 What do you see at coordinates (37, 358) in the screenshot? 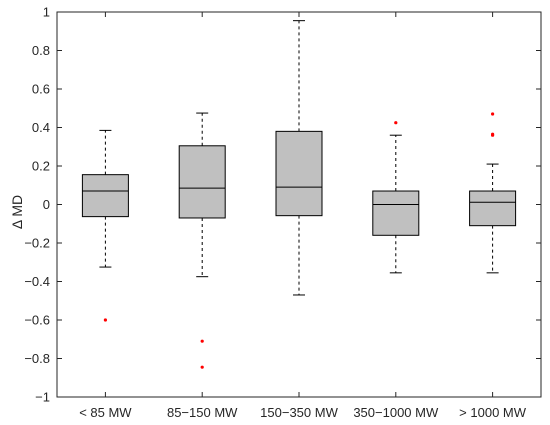
I see `y-tick-label: −0.8` at bounding box center [37, 358].